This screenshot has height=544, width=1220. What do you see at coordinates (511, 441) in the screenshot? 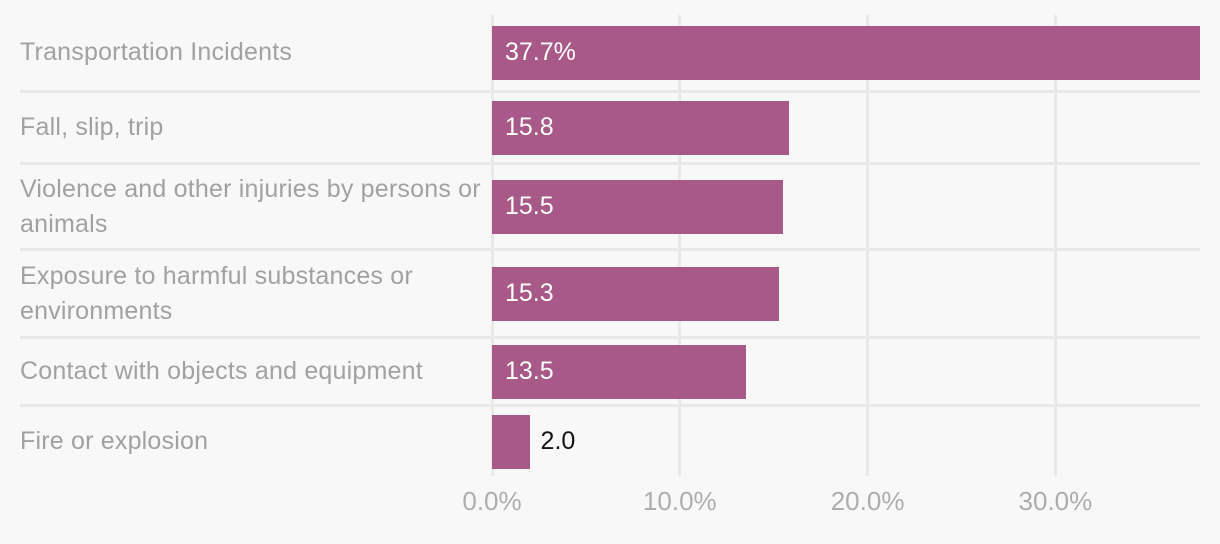
I see `bar` at bounding box center [511, 441].